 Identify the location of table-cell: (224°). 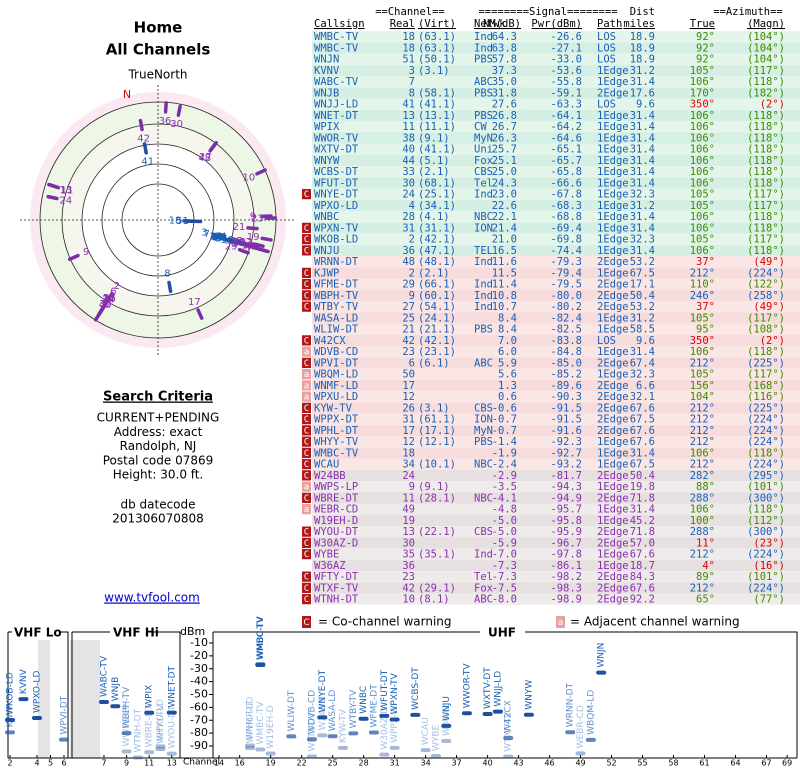
(766, 431).